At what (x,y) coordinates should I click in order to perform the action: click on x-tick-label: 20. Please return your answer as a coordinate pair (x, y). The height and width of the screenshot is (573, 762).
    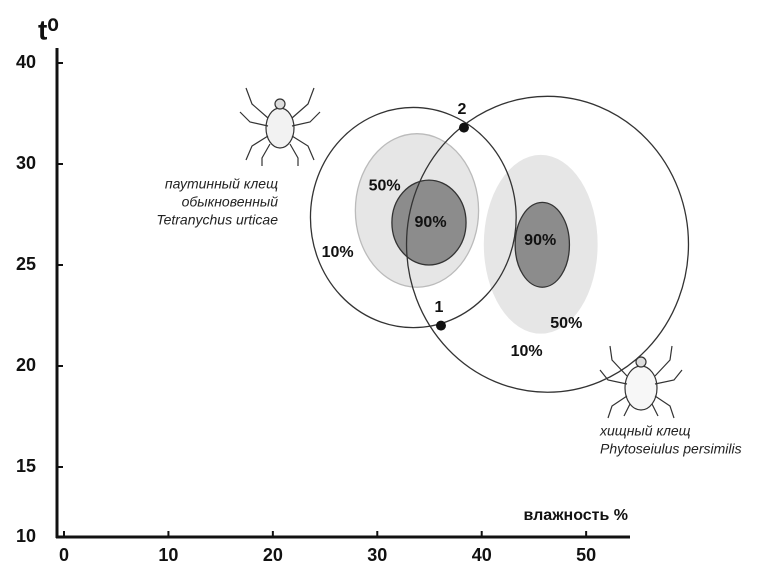
    Looking at the image, I should click on (273, 555).